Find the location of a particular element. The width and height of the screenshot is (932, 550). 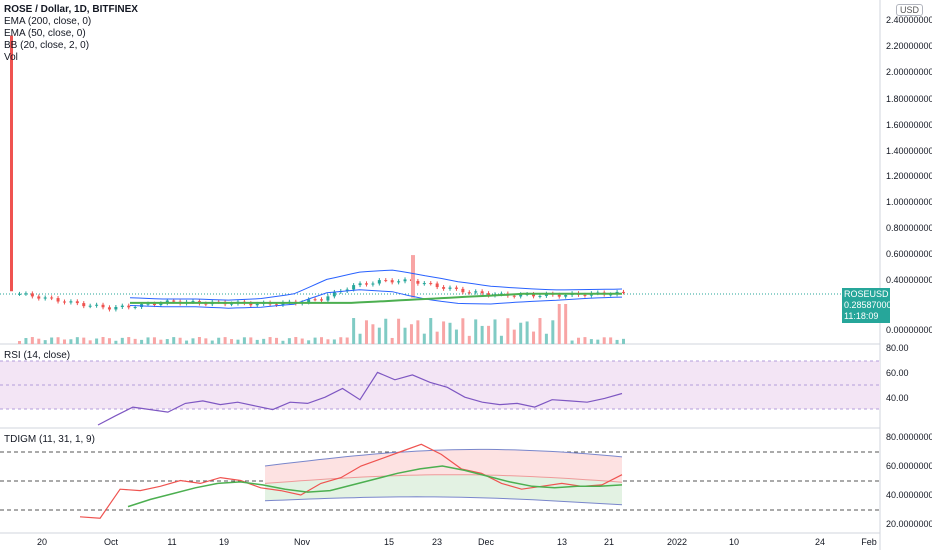

time-tick-label: 20 is located at coordinates (42, 542).